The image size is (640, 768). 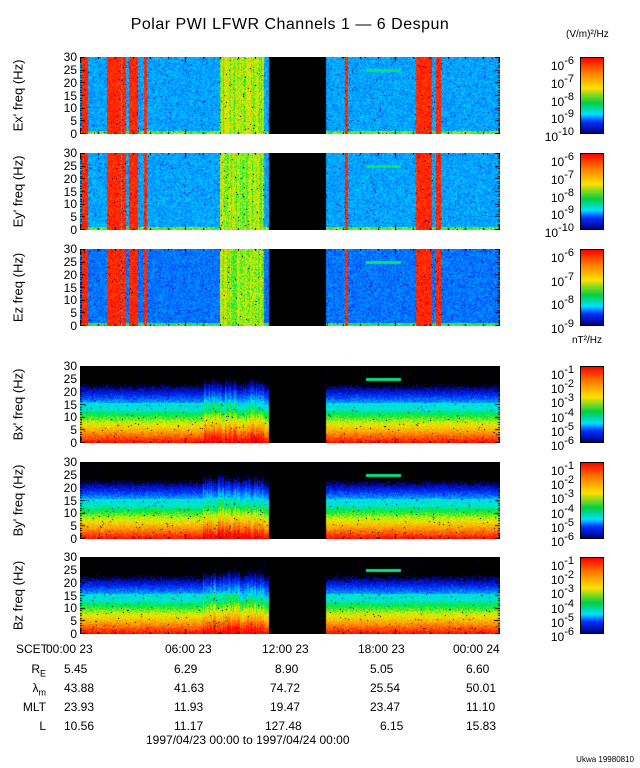 I want to click on ephemeris-value: 6.60, so click(x=478, y=669).